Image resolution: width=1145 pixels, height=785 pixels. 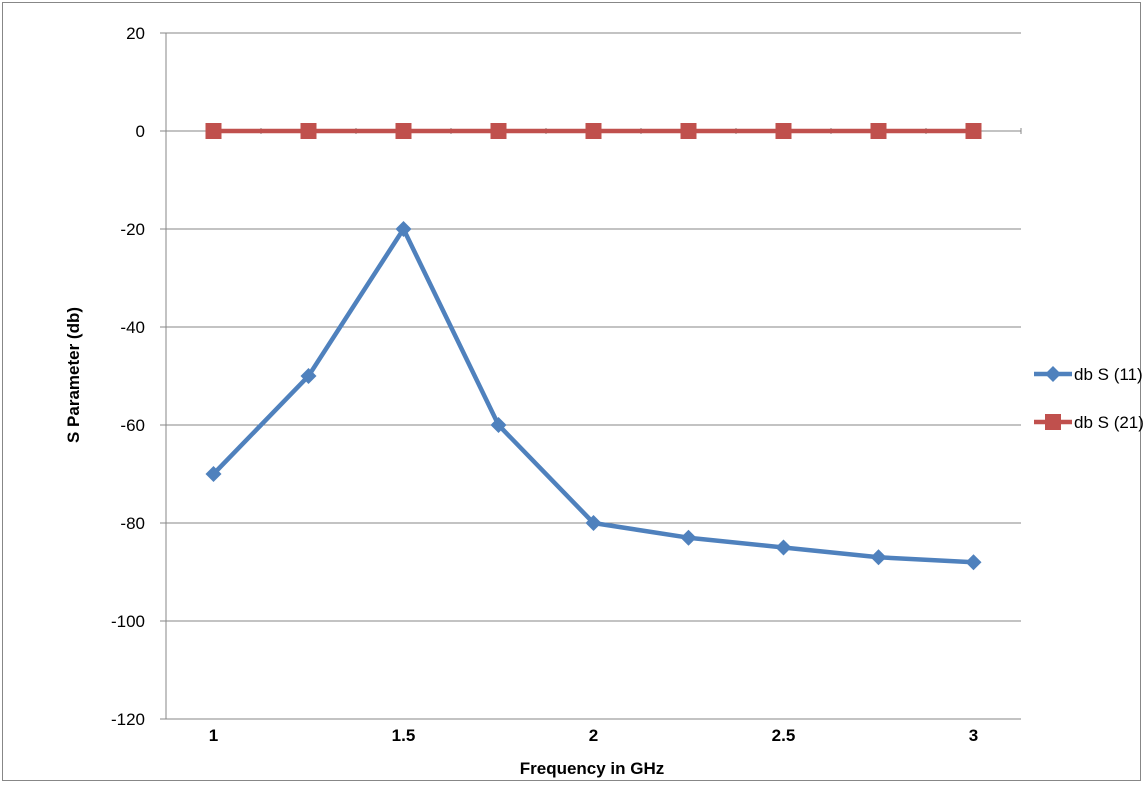 What do you see at coordinates (213, 735) in the screenshot?
I see `x-tick-label: 1` at bounding box center [213, 735].